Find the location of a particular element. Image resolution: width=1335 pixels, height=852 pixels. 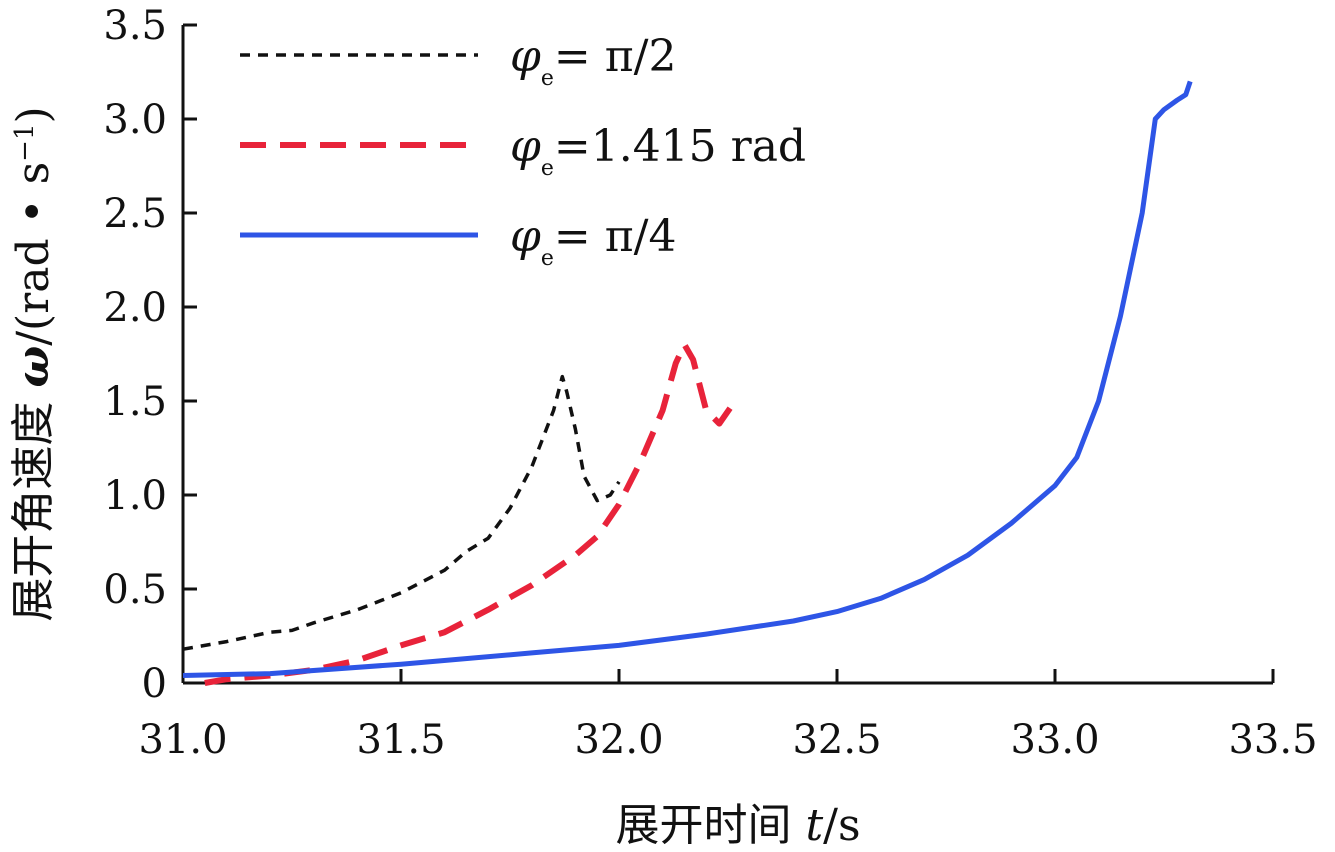

y-tick-label: 1.5 is located at coordinates (135, 402).